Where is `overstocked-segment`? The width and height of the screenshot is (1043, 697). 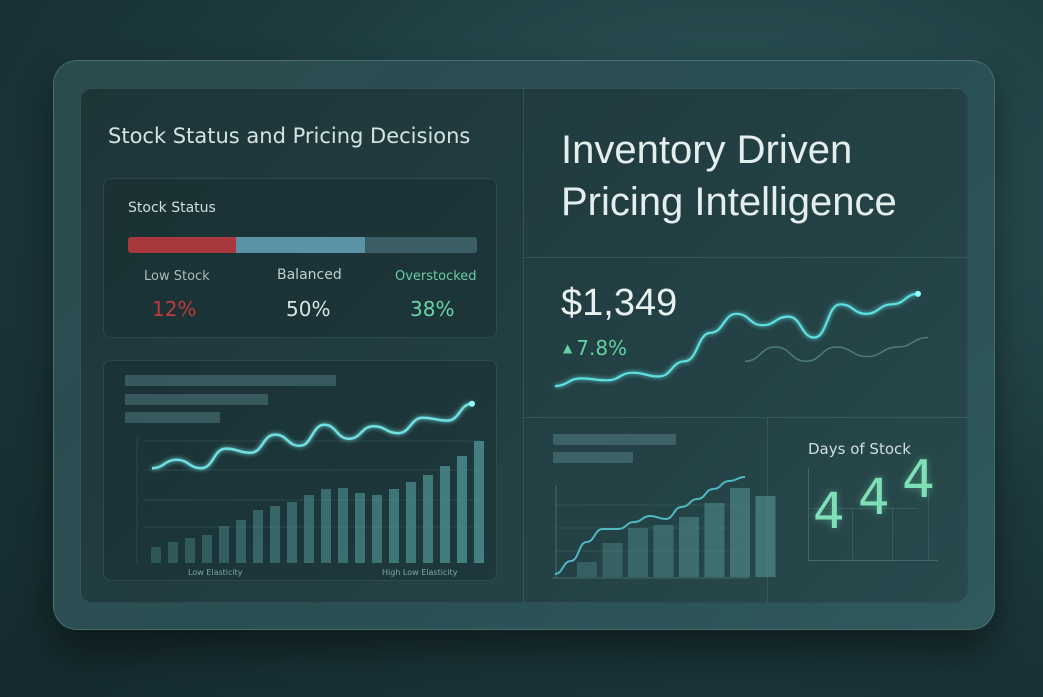 overstocked-segment is located at coordinates (421, 245).